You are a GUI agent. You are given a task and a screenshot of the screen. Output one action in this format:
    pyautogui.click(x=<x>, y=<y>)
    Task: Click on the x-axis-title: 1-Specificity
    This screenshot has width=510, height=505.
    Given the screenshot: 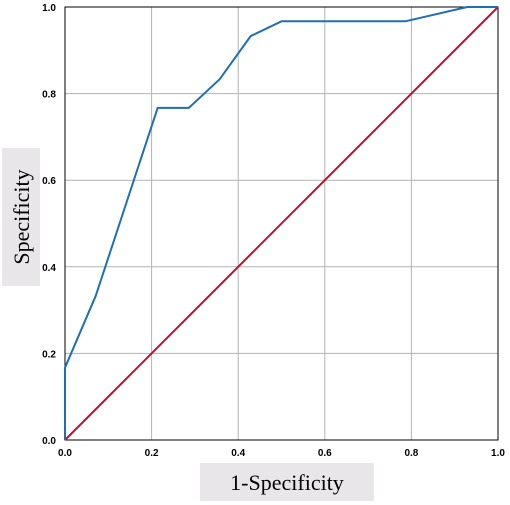 What is the action you would take?
    pyautogui.click(x=287, y=482)
    